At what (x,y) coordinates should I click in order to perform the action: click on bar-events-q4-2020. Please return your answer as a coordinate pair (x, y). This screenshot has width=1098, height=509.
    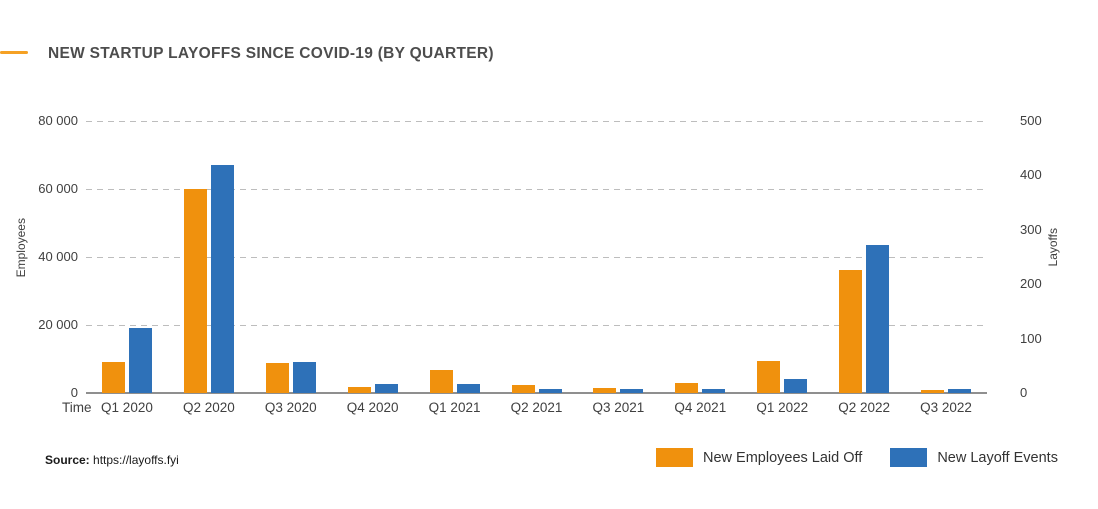
    Looking at the image, I should click on (386, 388).